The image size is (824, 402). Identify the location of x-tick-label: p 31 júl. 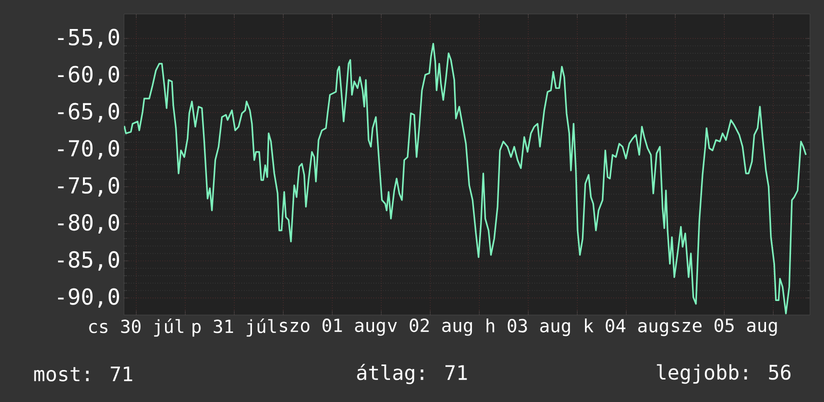
(234, 327).